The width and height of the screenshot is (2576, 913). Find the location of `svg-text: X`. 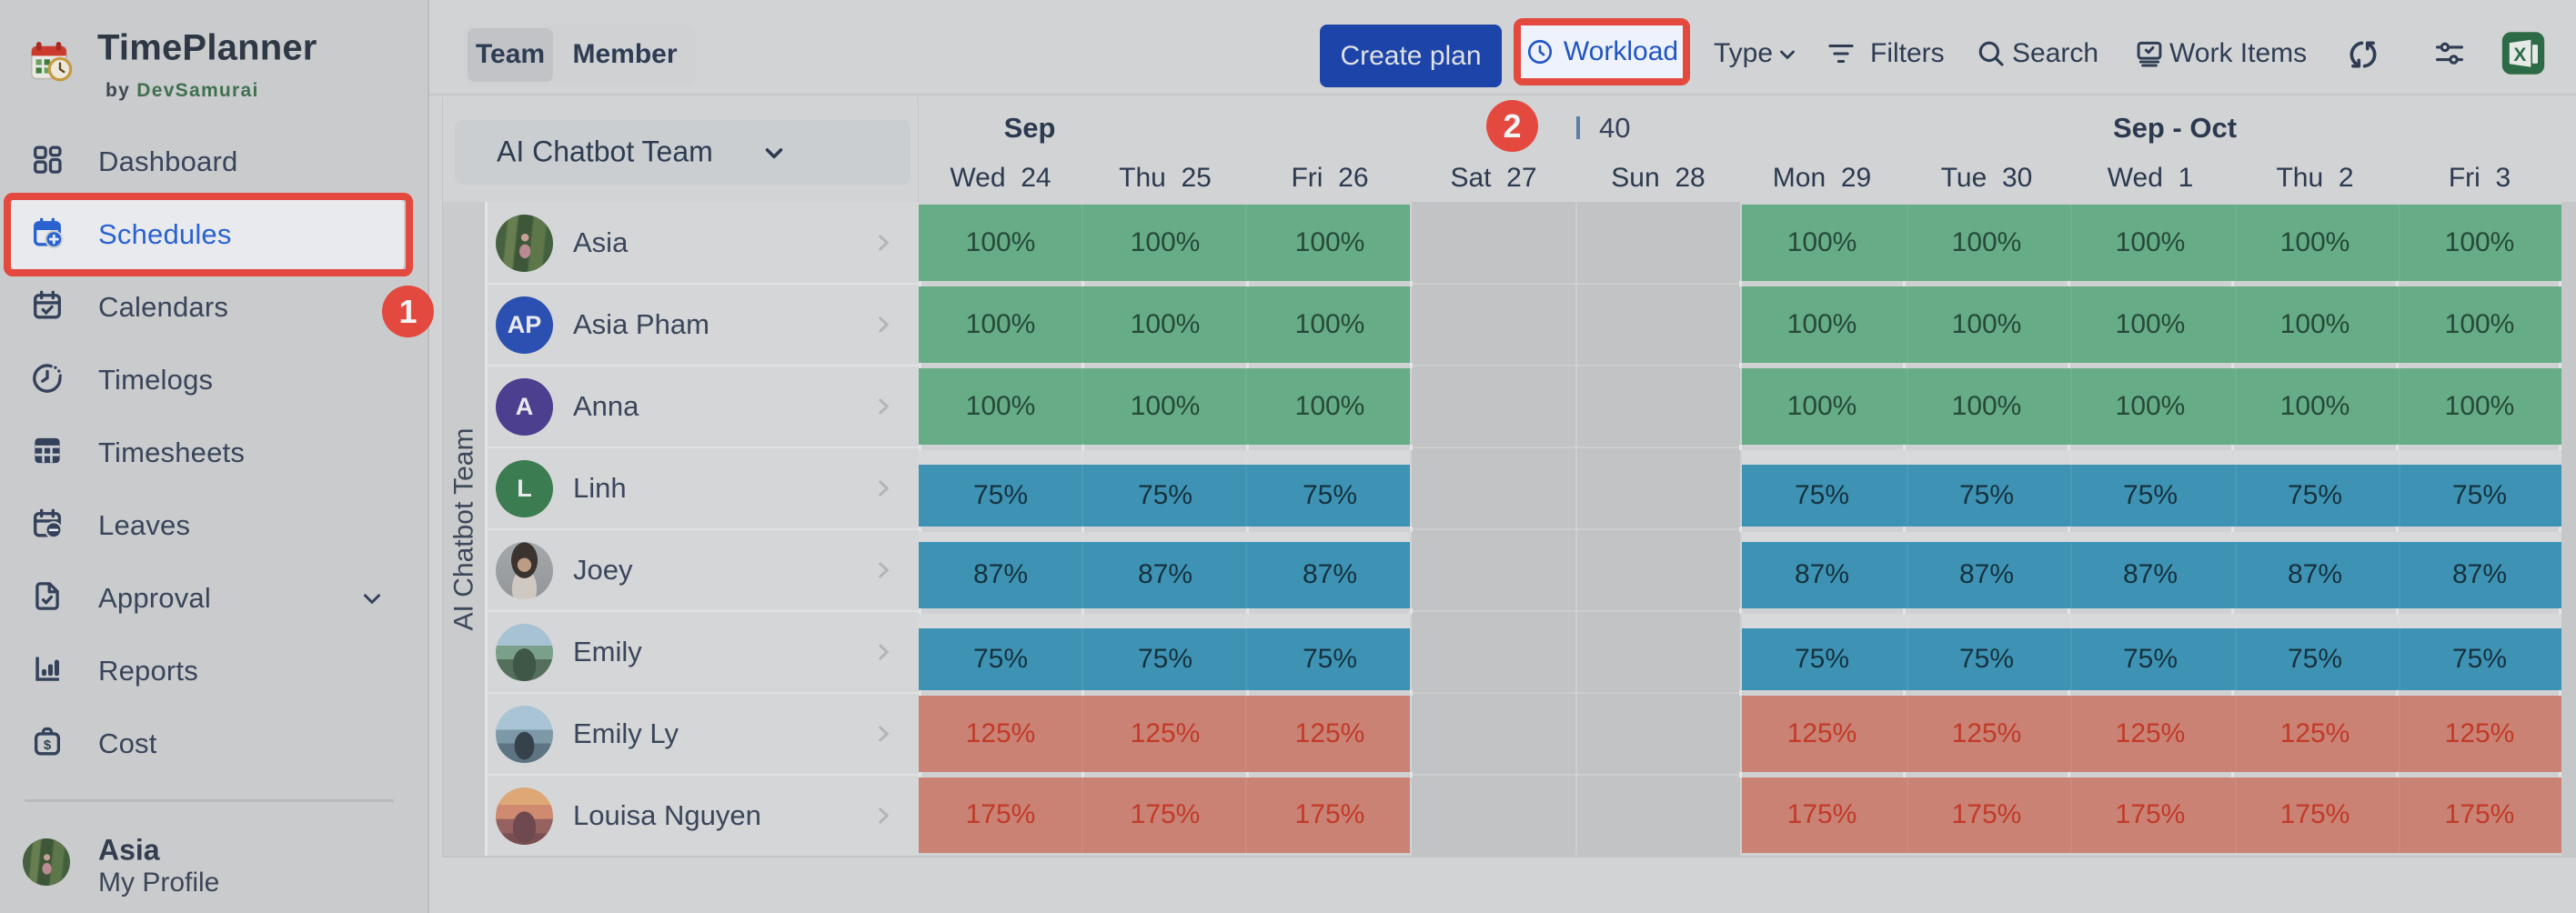

svg-text: X is located at coordinates (2519, 55).